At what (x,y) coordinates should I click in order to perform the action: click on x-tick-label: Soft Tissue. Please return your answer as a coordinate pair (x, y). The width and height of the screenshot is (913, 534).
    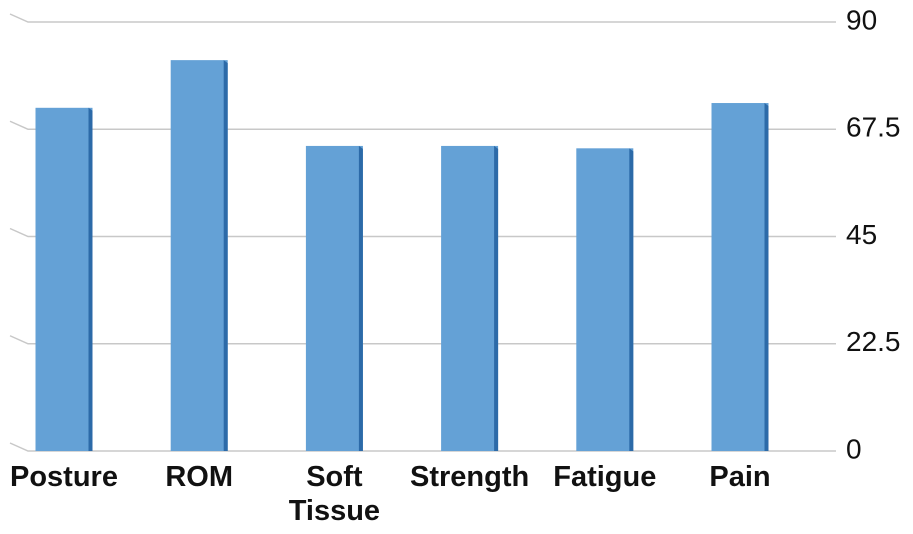
    Looking at the image, I should click on (334, 494).